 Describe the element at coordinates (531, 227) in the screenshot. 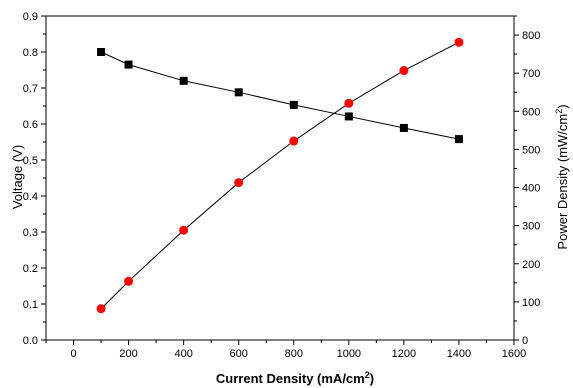

I see `y-right-tick-label: 300` at that location.